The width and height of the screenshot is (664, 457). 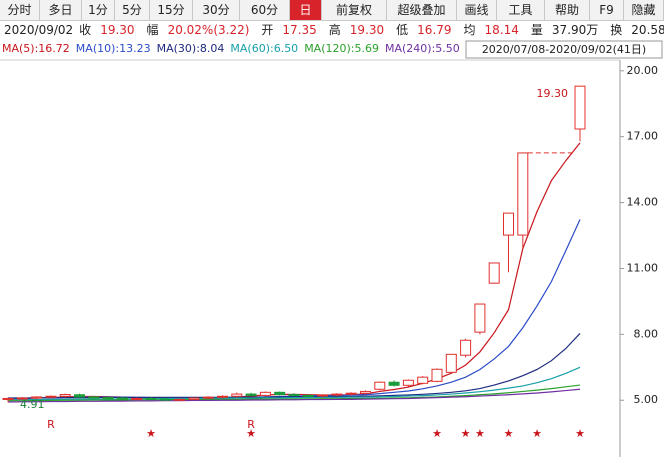 What do you see at coordinates (422, 10) in the screenshot?
I see `toolbar-button: 超级叠加` at bounding box center [422, 10].